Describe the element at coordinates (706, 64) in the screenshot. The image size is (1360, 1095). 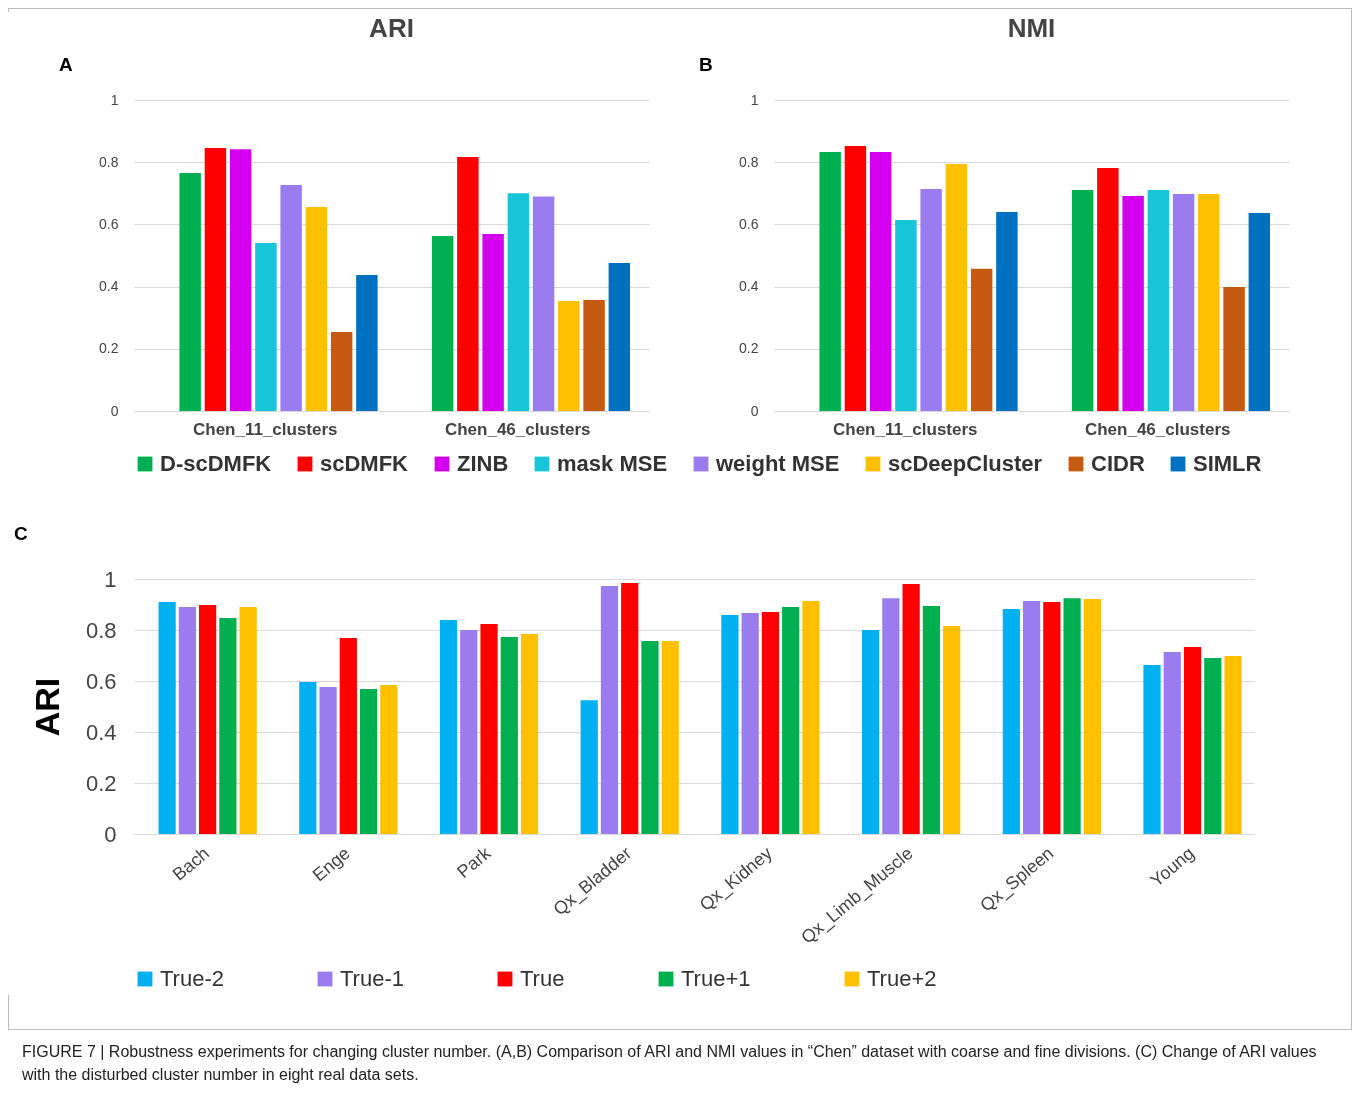
I see `text: B` at that location.